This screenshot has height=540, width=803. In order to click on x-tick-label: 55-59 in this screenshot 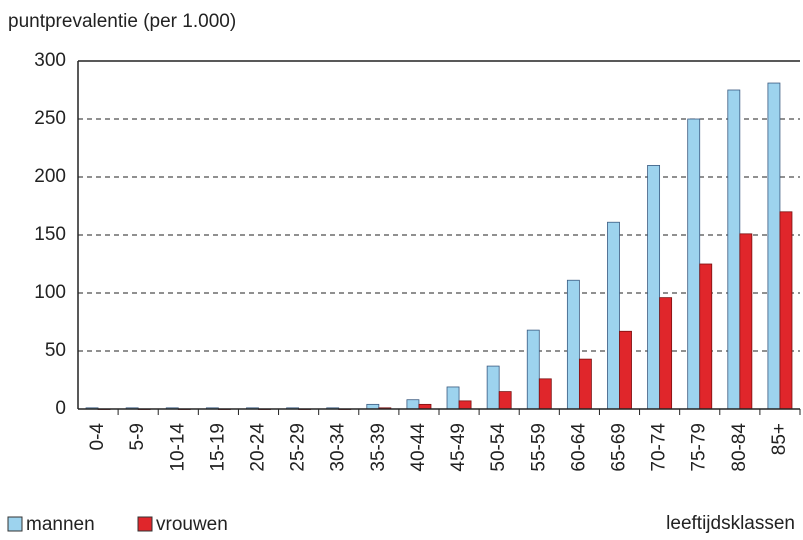, I will do `click(538, 447)`.